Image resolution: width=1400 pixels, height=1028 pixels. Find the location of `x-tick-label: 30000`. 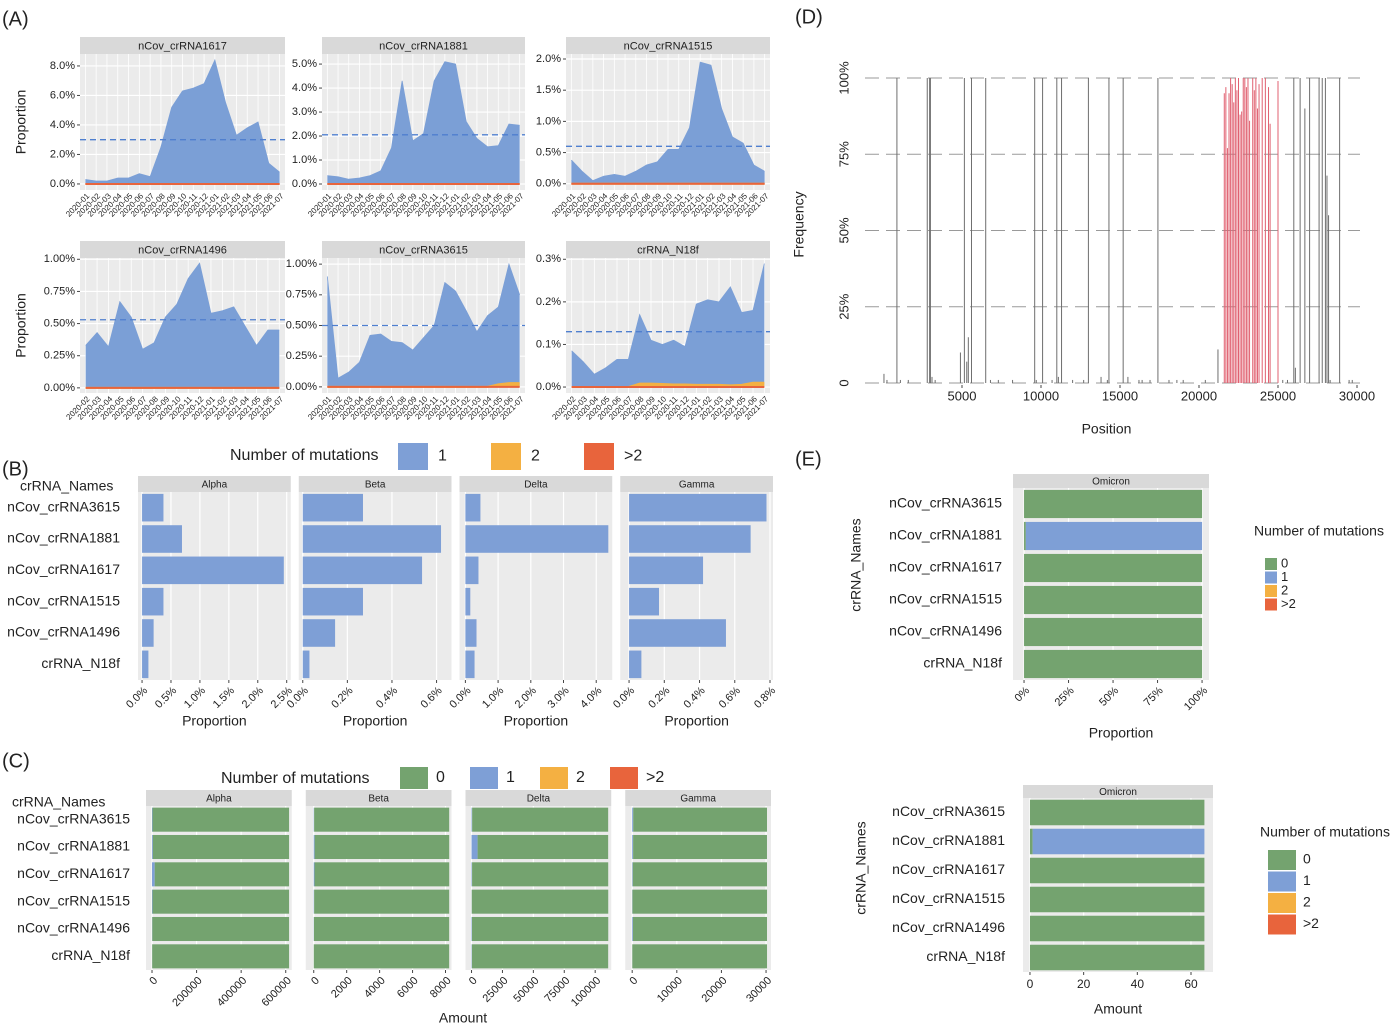

x-tick-label: 30000 is located at coordinates (1357, 395).